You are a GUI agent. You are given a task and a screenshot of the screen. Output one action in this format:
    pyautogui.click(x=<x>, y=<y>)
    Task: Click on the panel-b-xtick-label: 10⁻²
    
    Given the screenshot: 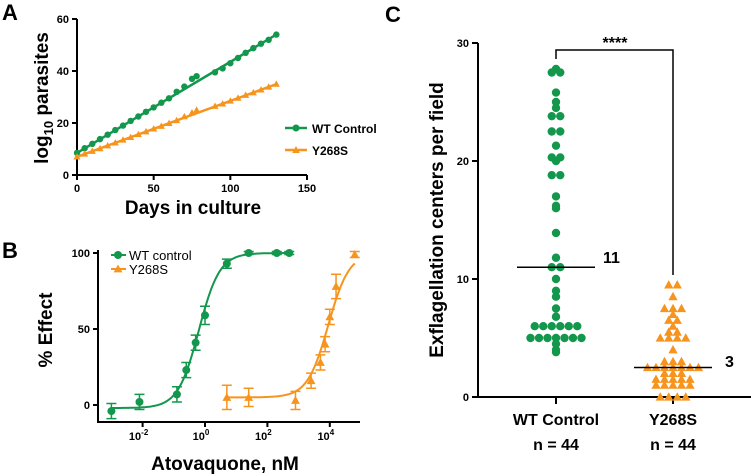 What is the action you would take?
    pyautogui.click(x=139, y=435)
    